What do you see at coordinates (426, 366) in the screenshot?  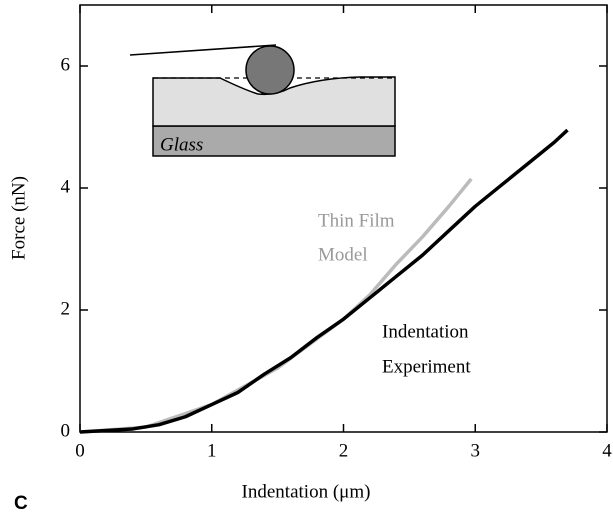 I see `annotation: Experiment` at bounding box center [426, 366].